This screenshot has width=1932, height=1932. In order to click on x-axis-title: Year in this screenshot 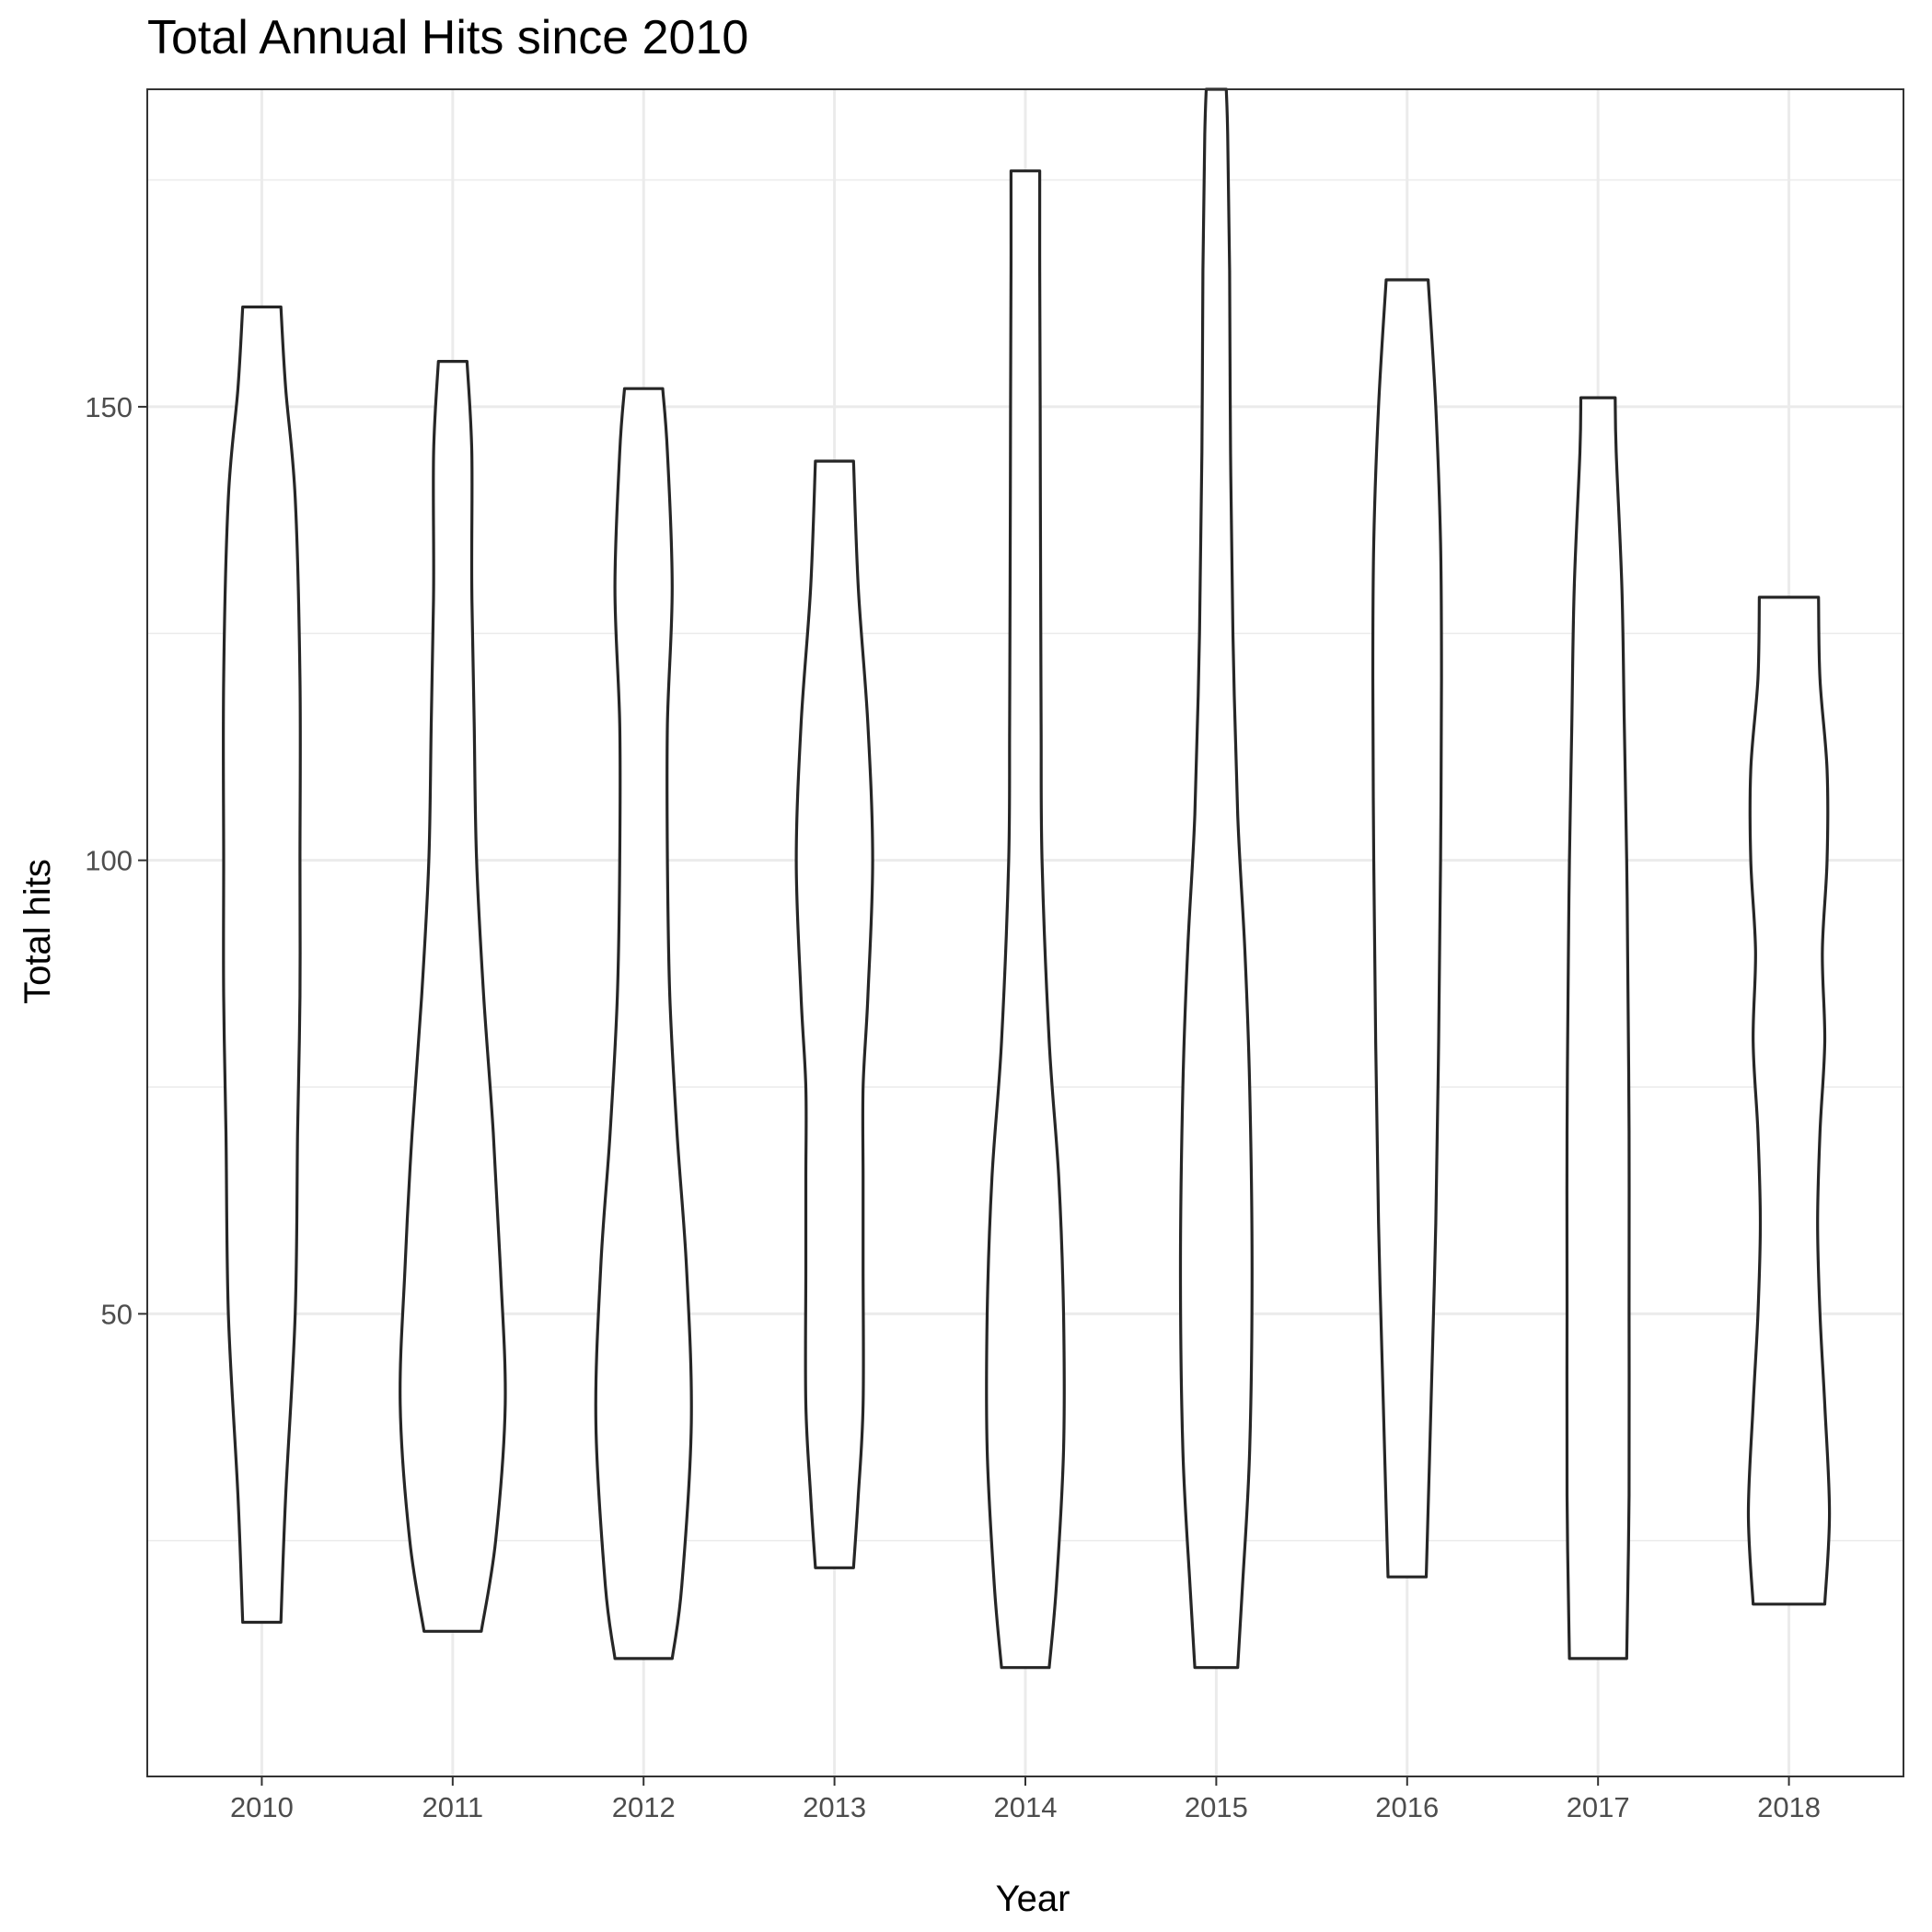, I will do `click(1033, 1899)`.